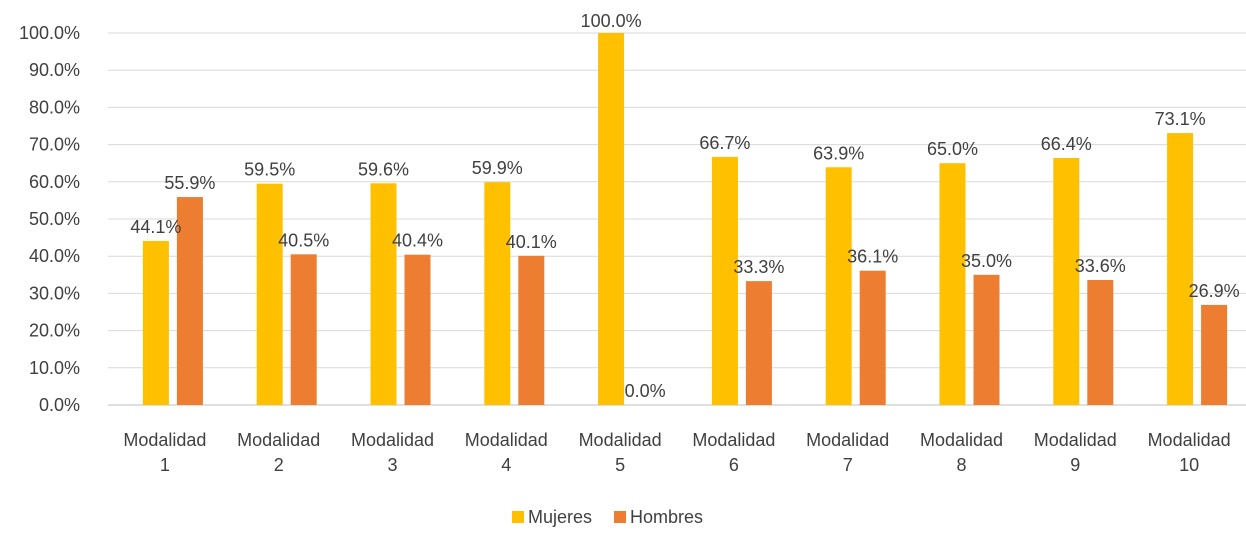  Describe the element at coordinates (54, 145) in the screenshot. I see `y-tick-label: 70.0%` at that location.